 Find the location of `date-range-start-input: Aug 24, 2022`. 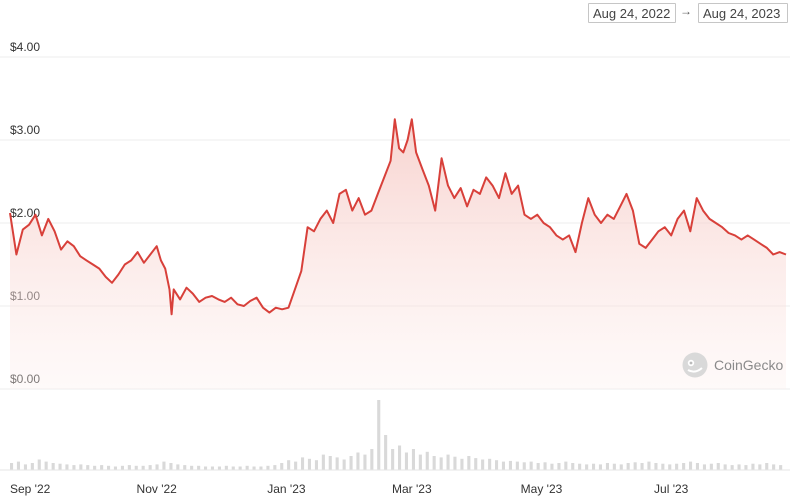

date-range-start-input: Aug 24, 2022 is located at coordinates (632, 13).